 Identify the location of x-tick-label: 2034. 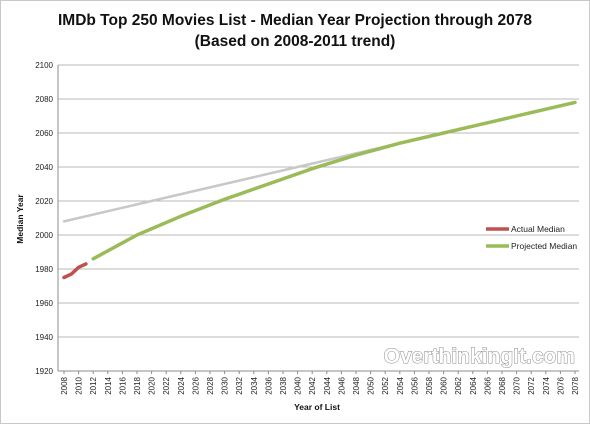
(254, 385).